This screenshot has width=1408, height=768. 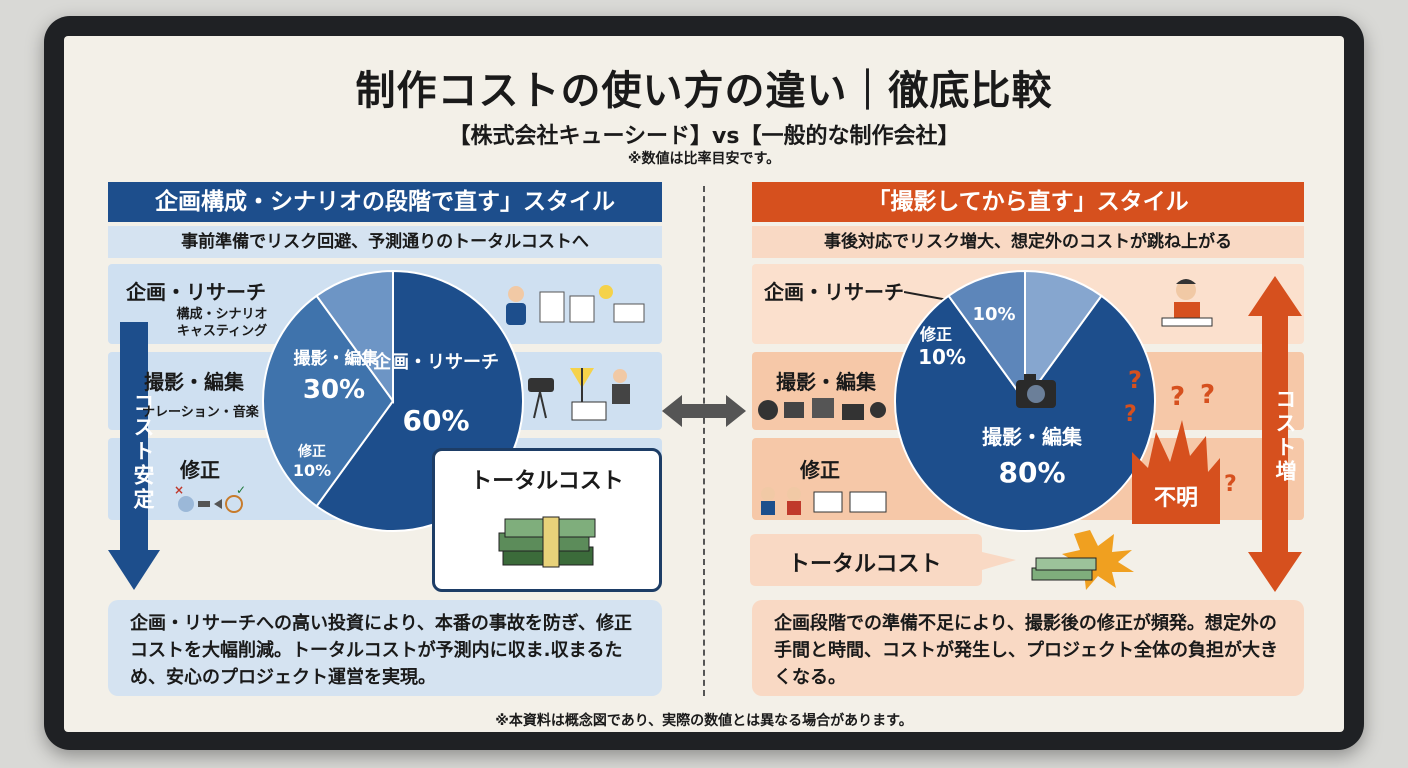 I want to click on left-row-planning-label: 企画・リサーチ, so click(x=196, y=292).